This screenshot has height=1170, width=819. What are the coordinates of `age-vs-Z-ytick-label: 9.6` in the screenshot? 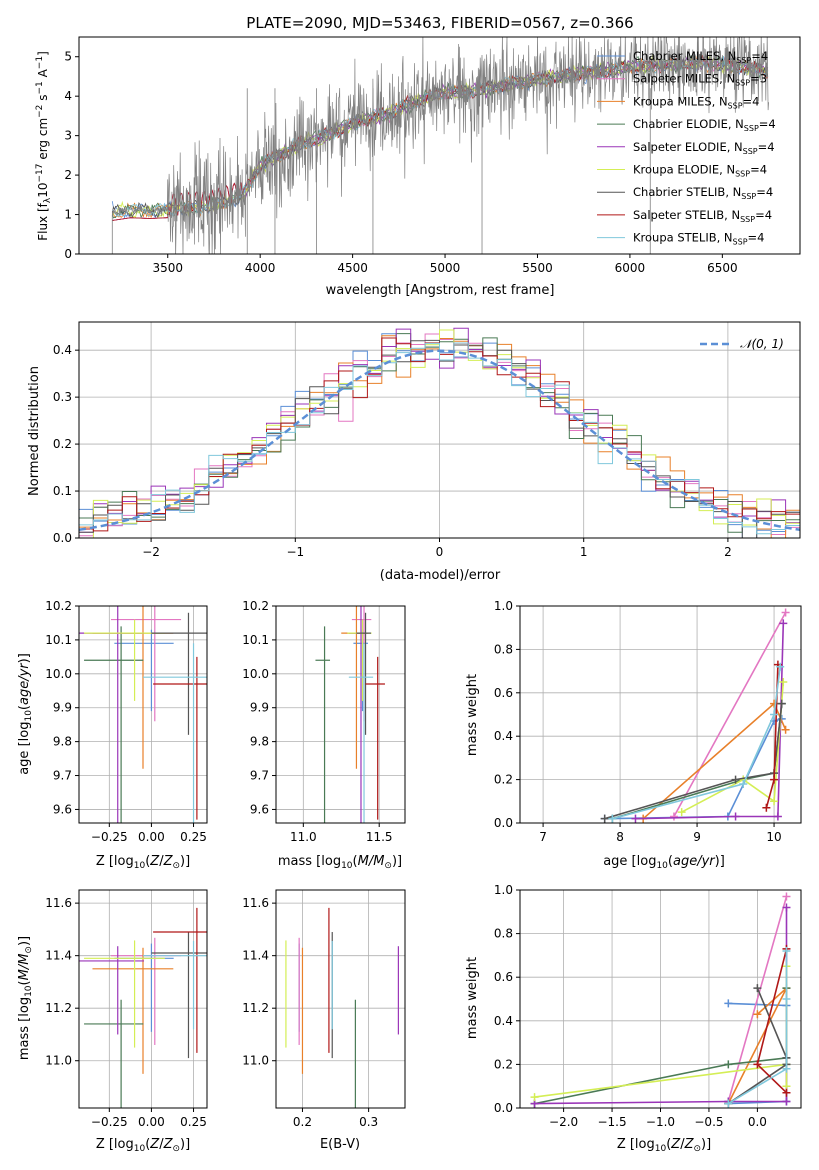 It's located at (62, 809).